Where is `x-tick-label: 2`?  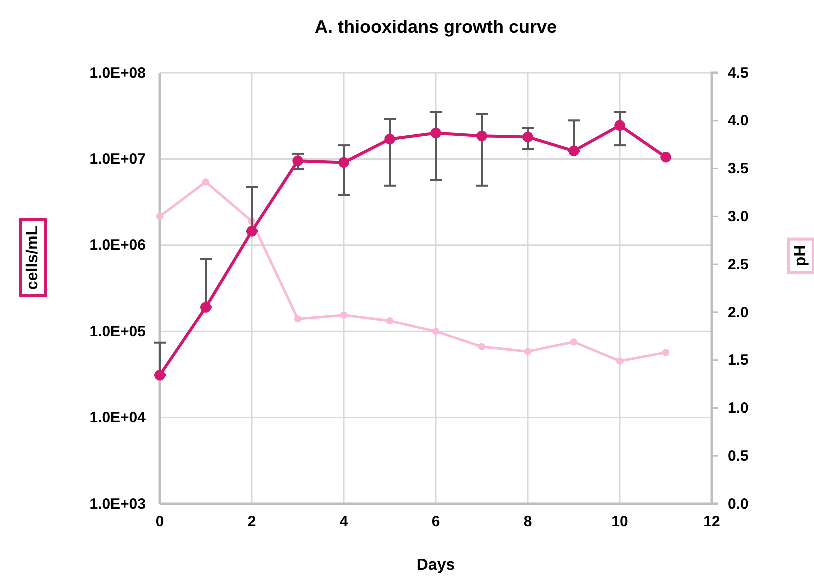
x-tick-label: 2 is located at coordinates (252, 522).